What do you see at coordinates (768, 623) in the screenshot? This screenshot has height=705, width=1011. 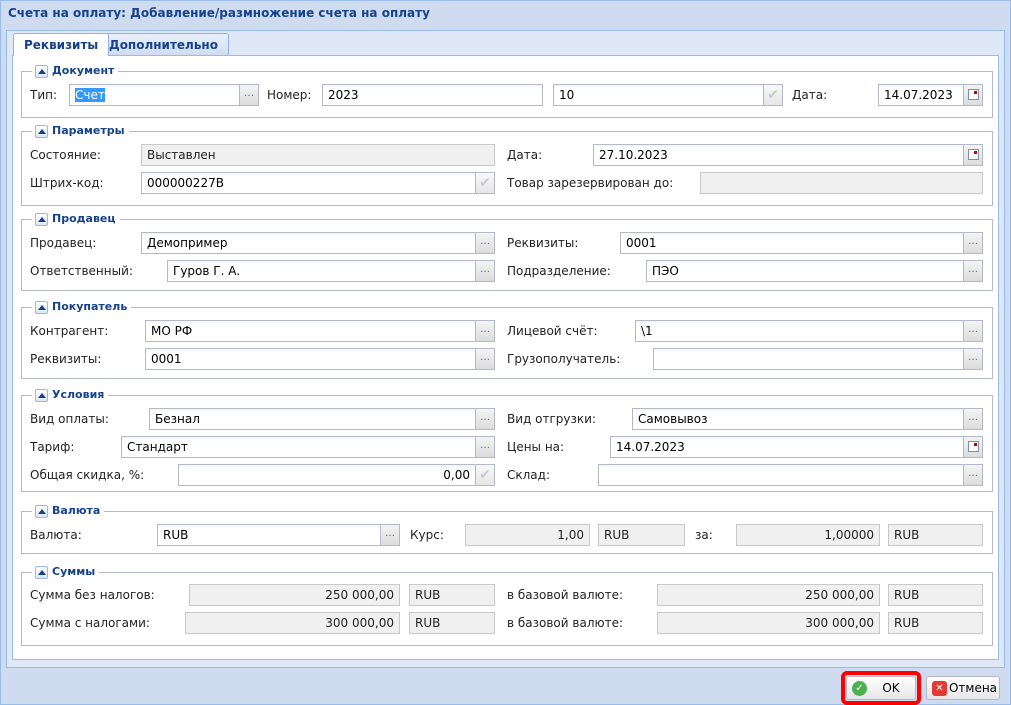 I see `gross-base-field: 300 000,00` at bounding box center [768, 623].